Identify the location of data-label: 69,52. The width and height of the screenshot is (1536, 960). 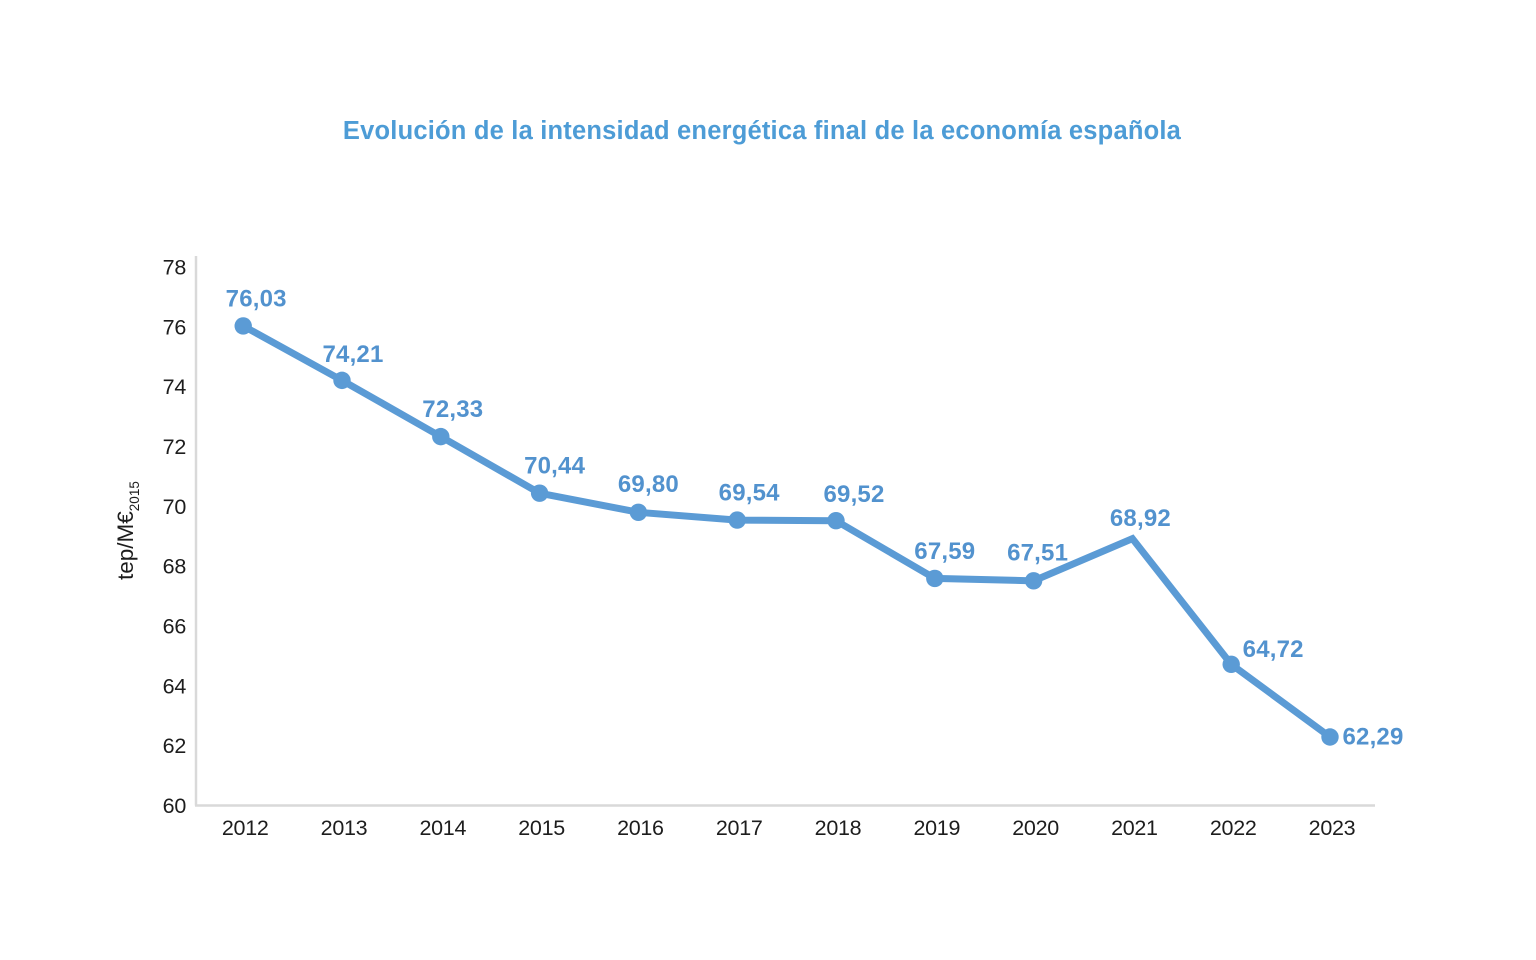
(853, 494).